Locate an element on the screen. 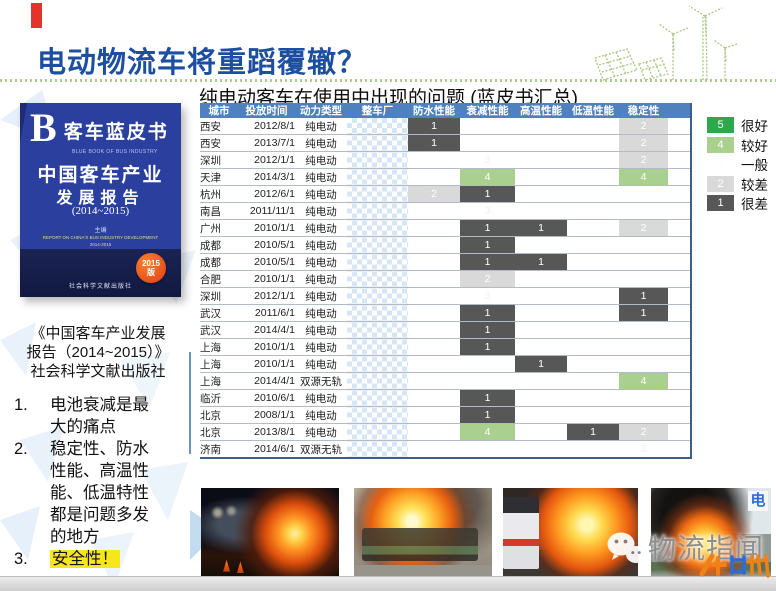  date-cell: 2013/7/1 is located at coordinates (266, 143).